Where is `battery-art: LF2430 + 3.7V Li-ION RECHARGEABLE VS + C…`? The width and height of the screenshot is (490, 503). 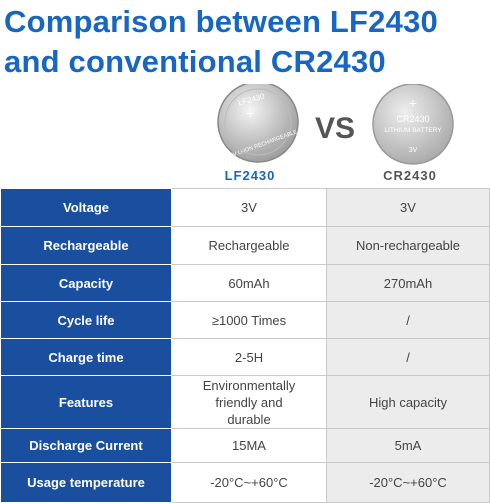
battery-art: LF2430 + 3.7V Li-ION RECHARGEABLE VS + C… is located at coordinates (335, 133).